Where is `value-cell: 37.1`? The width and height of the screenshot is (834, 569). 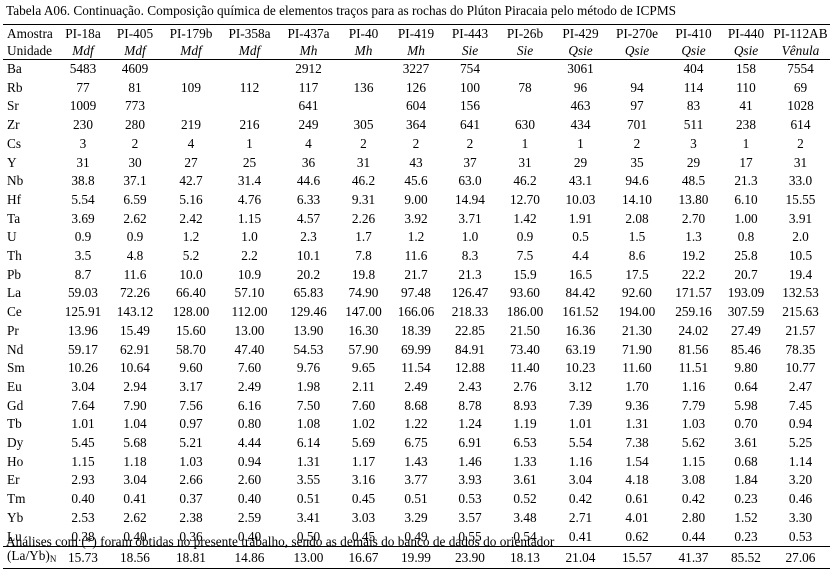
value-cell: 37.1 is located at coordinates (135, 181).